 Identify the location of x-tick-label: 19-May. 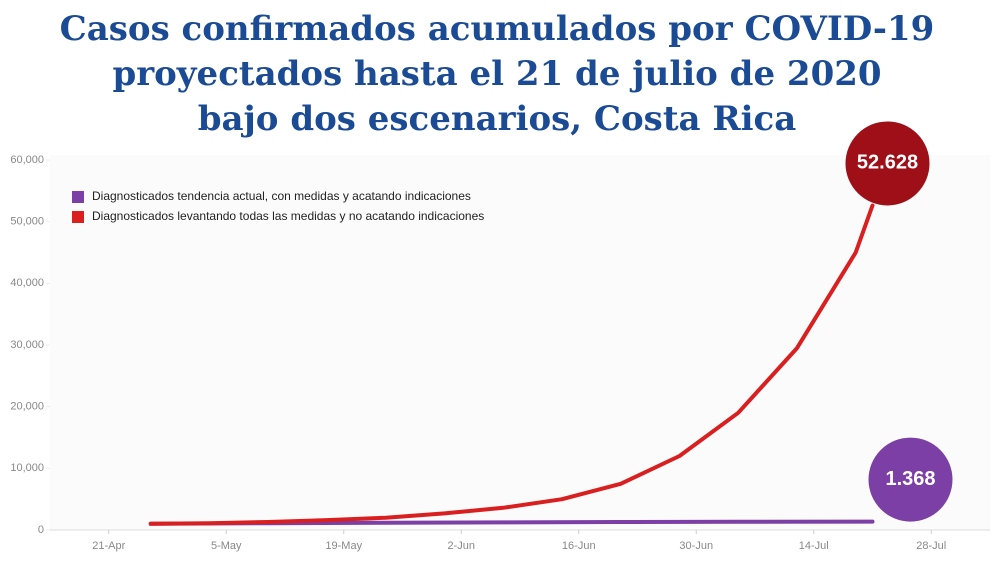
(343, 546).